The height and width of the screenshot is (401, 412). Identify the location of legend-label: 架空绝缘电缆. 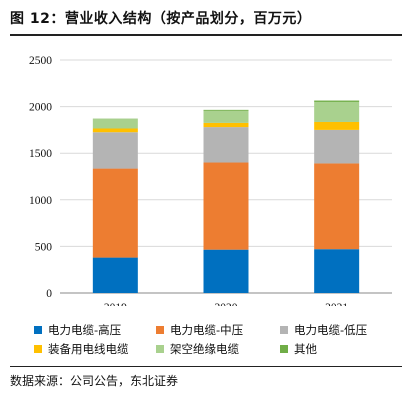
(204, 349).